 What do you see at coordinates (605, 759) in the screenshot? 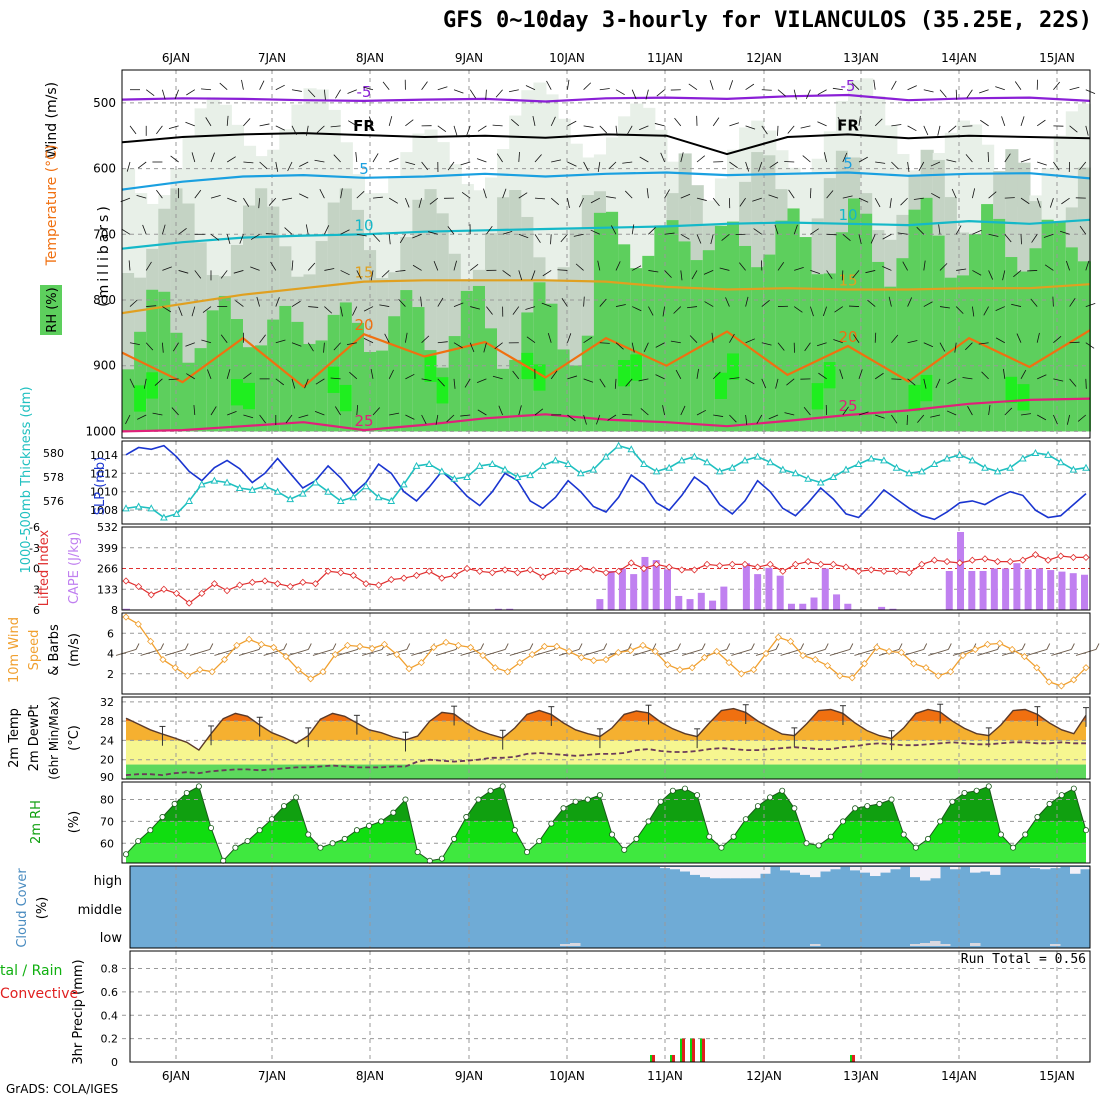
I see `dewpoint-line` at bounding box center [605, 759].